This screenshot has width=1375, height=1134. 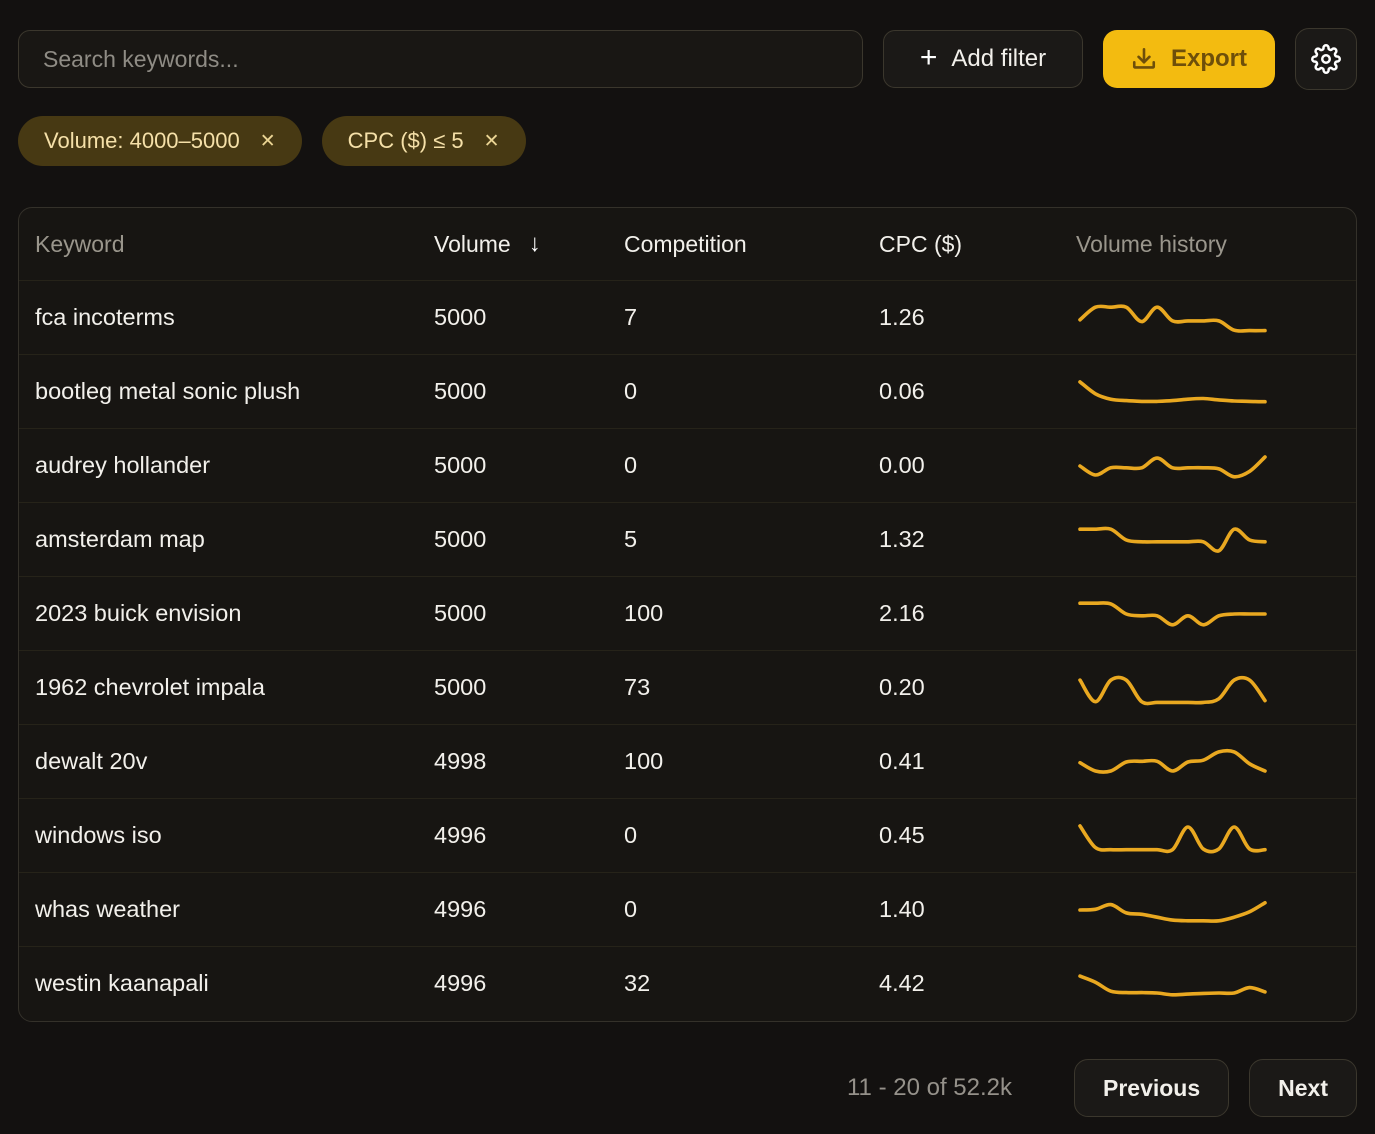 What do you see at coordinates (637, 687) in the screenshot?
I see `competition-cell: 73` at bounding box center [637, 687].